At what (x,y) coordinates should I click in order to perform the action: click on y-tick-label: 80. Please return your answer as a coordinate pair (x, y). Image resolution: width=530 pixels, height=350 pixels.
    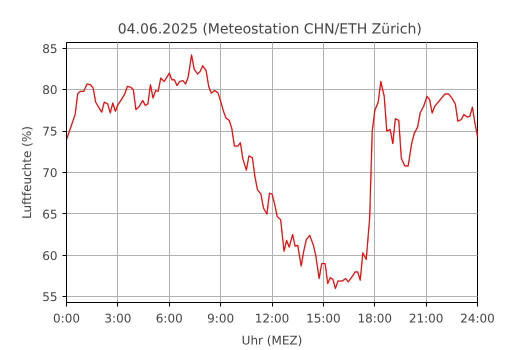
    Looking at the image, I should click on (50, 90).